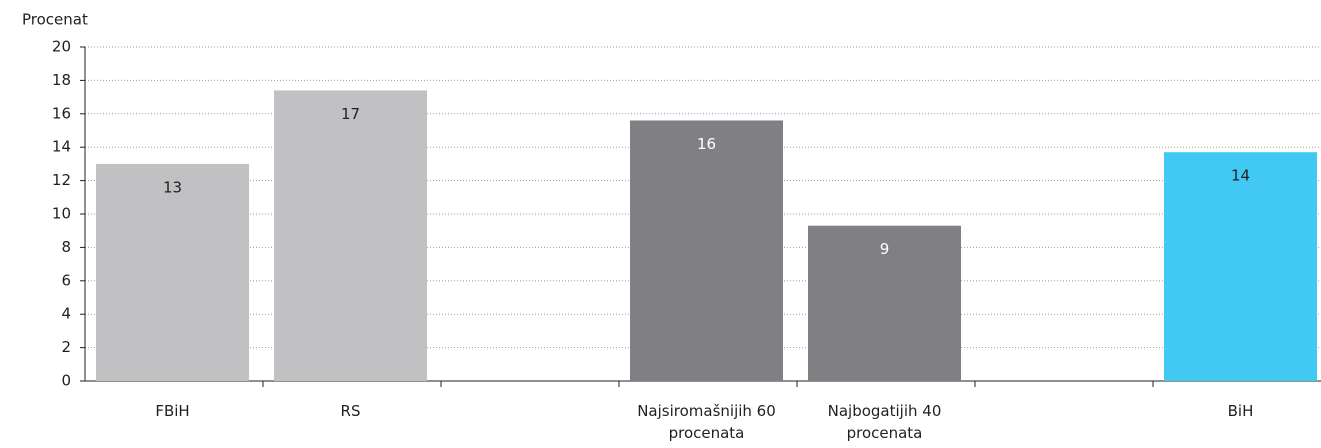 Image resolution: width=1321 pixels, height=448 pixels. I want to click on y-tick-label: 0, so click(66, 381).